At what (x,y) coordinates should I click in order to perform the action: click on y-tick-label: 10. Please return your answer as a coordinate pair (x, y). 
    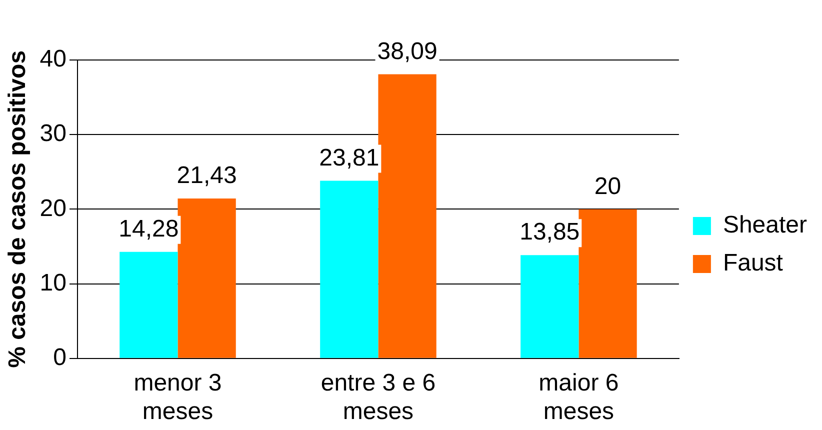
    Looking at the image, I should click on (53, 282).